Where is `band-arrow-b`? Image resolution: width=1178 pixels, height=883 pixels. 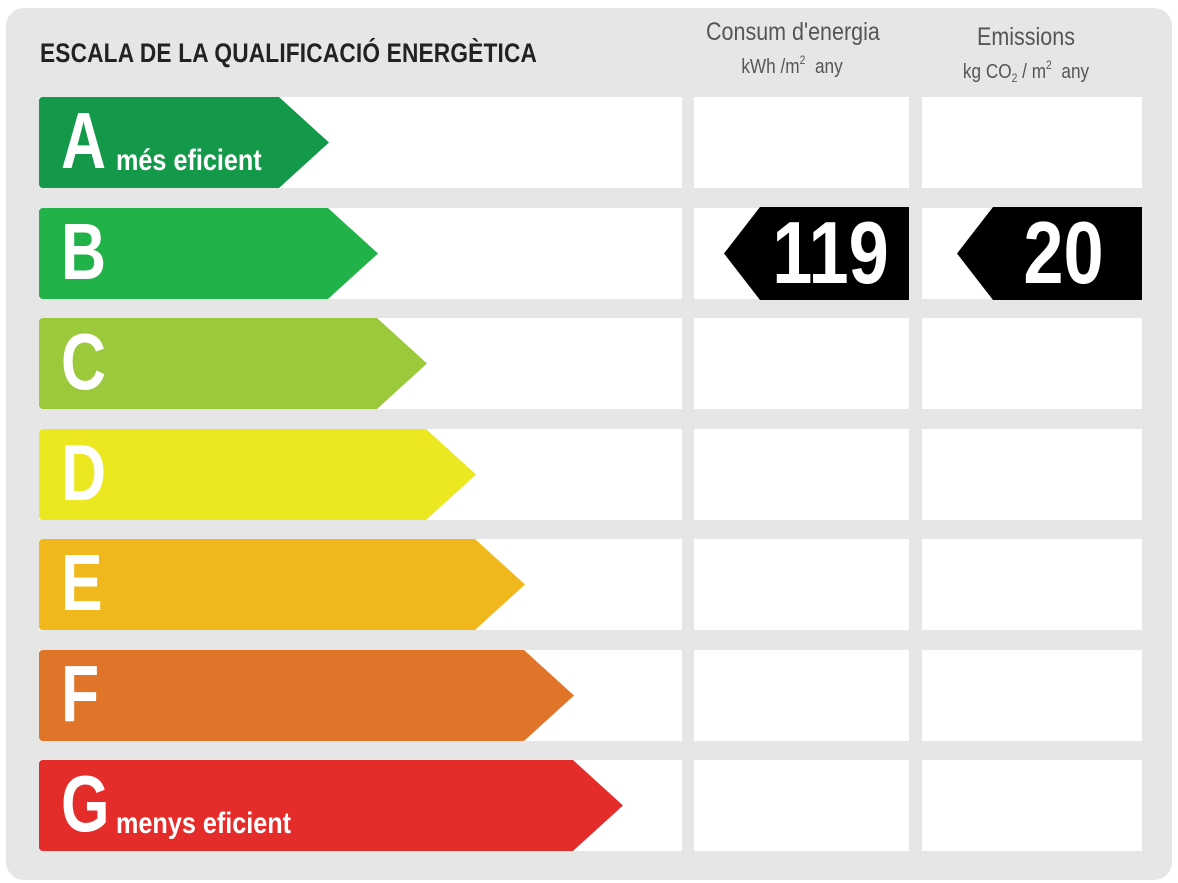
band-arrow-b is located at coordinates (208, 253).